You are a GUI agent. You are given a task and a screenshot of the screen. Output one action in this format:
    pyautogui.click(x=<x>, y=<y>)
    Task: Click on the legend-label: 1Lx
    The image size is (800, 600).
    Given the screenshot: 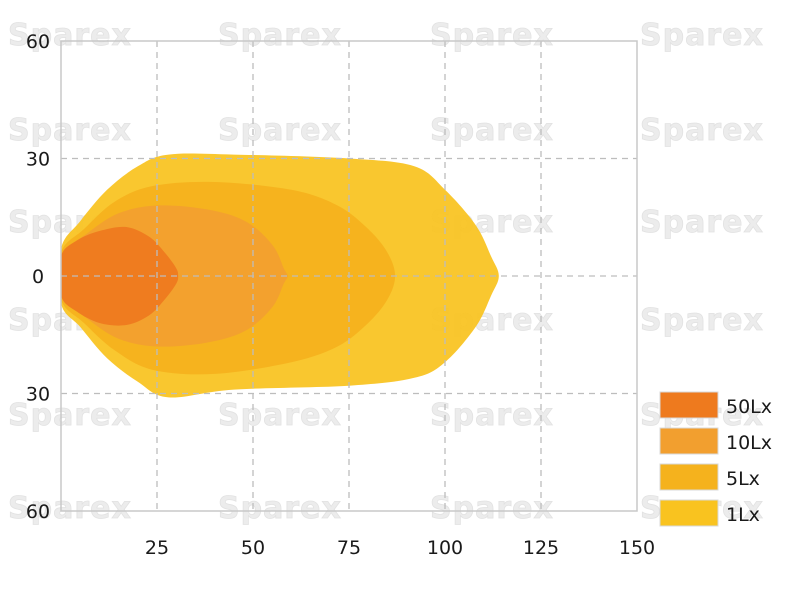 What is the action you would take?
    pyautogui.click(x=743, y=515)
    